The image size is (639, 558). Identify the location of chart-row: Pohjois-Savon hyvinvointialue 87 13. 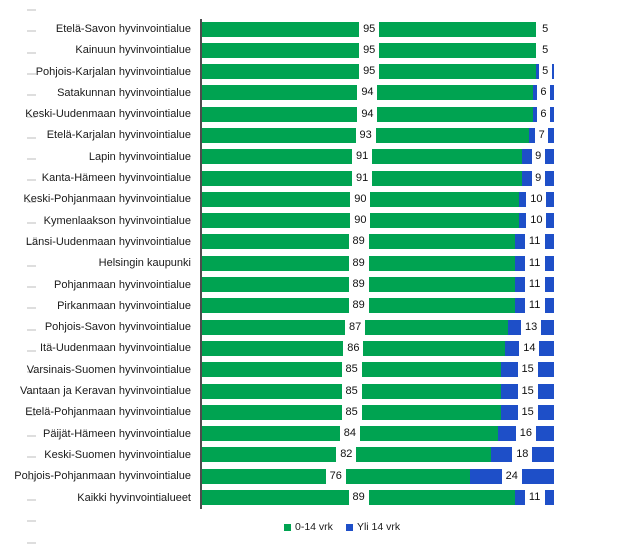
(319, 328).